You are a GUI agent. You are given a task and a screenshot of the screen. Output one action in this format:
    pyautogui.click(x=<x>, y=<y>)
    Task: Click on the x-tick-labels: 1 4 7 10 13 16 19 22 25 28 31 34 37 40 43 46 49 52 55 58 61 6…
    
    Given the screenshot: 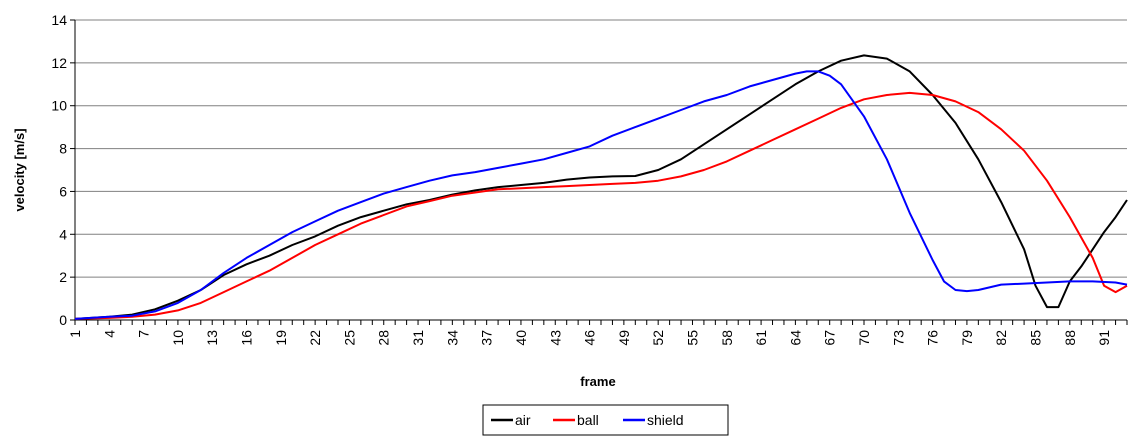 What is the action you would take?
    pyautogui.click(x=589, y=338)
    